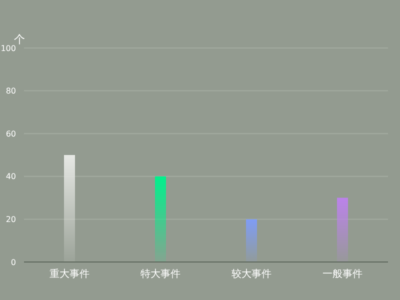  Describe the element at coordinates (252, 274) in the screenshot. I see `x-tick-label: 较大事件` at that location.